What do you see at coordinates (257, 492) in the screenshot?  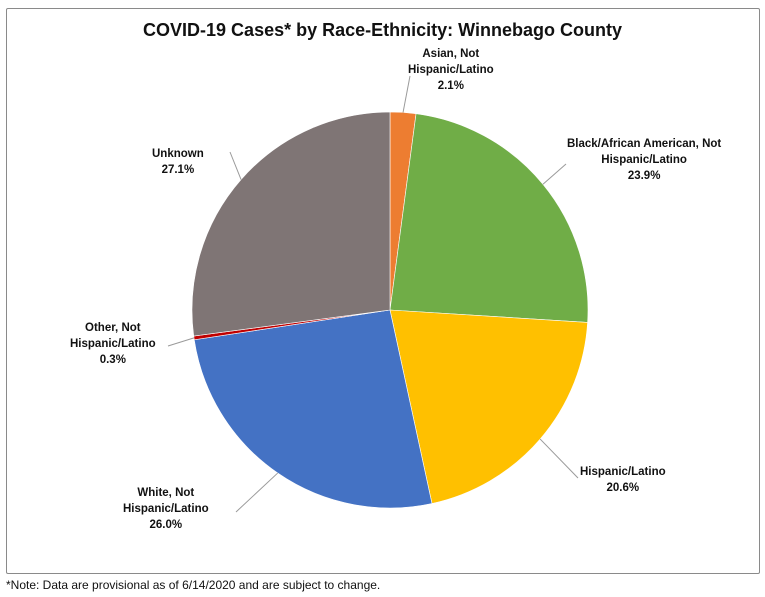 I see `leader-line-white` at bounding box center [257, 492].